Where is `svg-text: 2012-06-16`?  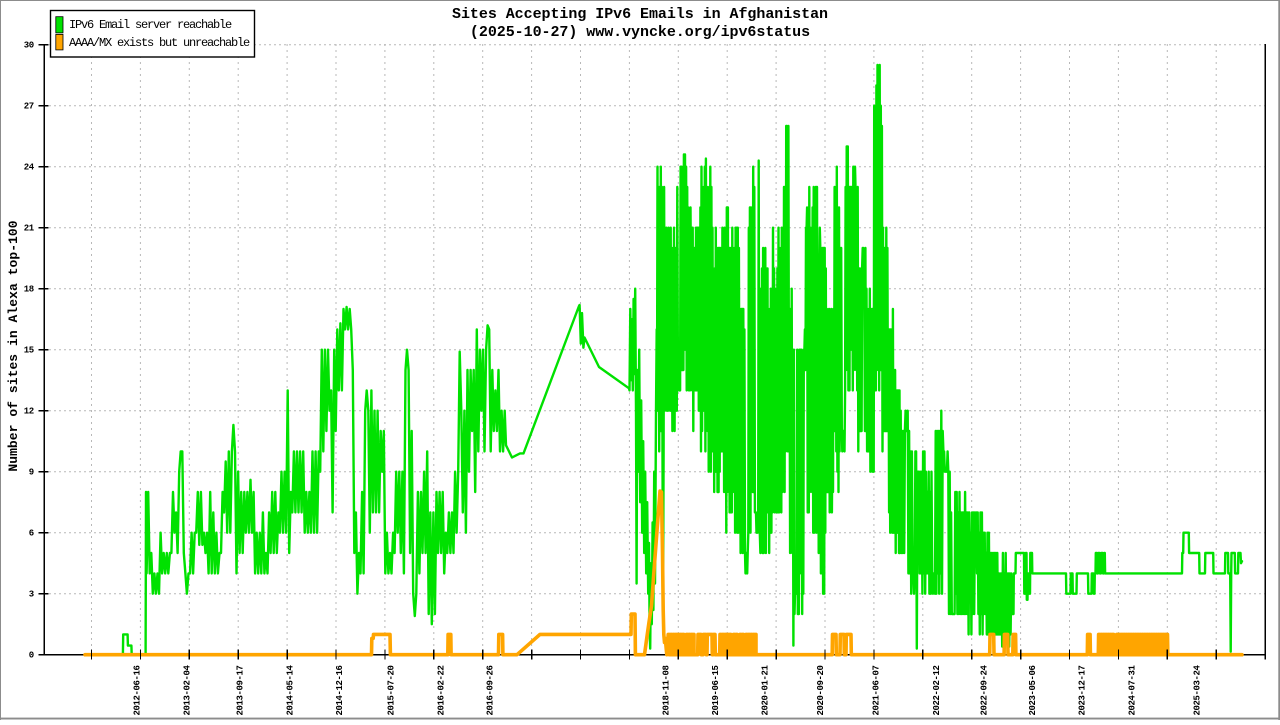
svg-text: 2012-06-16 is located at coordinates (137, 691).